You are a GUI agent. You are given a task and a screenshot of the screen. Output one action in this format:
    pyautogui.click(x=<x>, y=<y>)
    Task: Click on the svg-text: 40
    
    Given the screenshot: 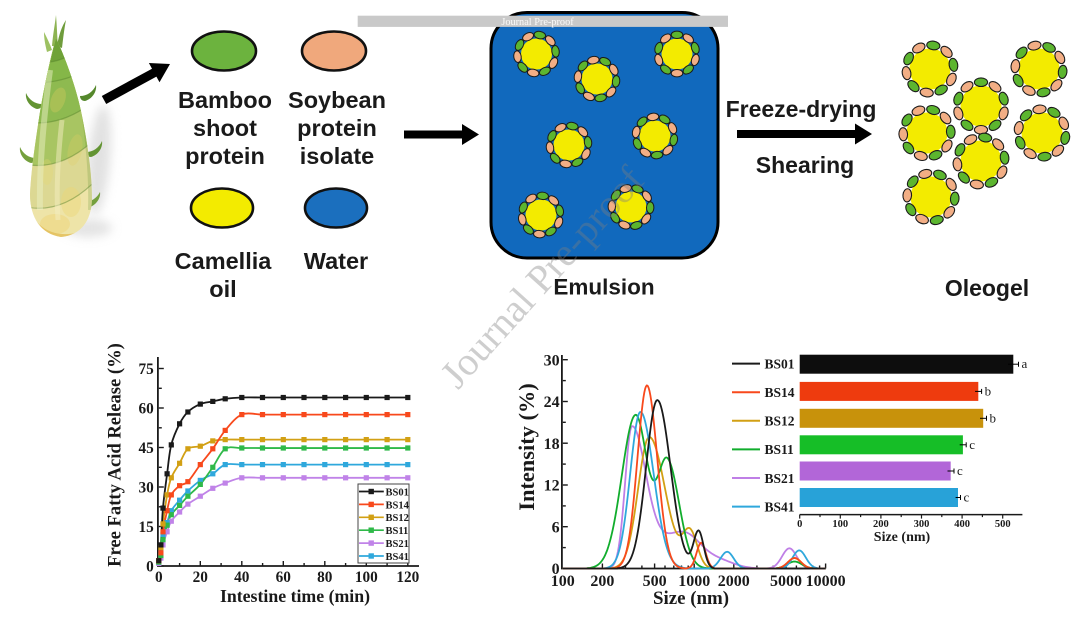 What is the action you would take?
    pyautogui.click(x=242, y=577)
    